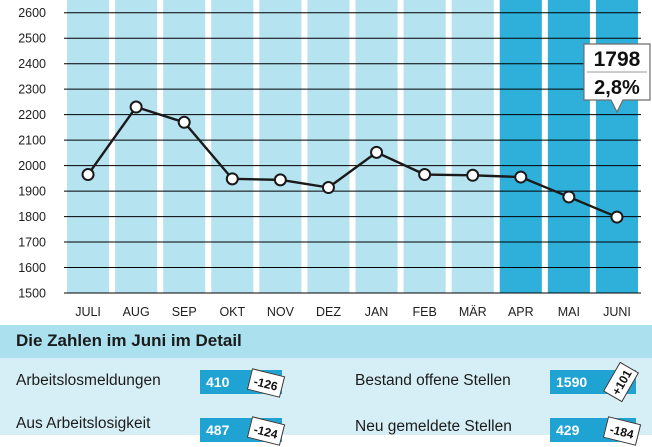  Describe the element at coordinates (433, 426) in the screenshot. I see `stat-label-neu-gemeldete-stellen: Neu gemeldete Stellen` at that location.